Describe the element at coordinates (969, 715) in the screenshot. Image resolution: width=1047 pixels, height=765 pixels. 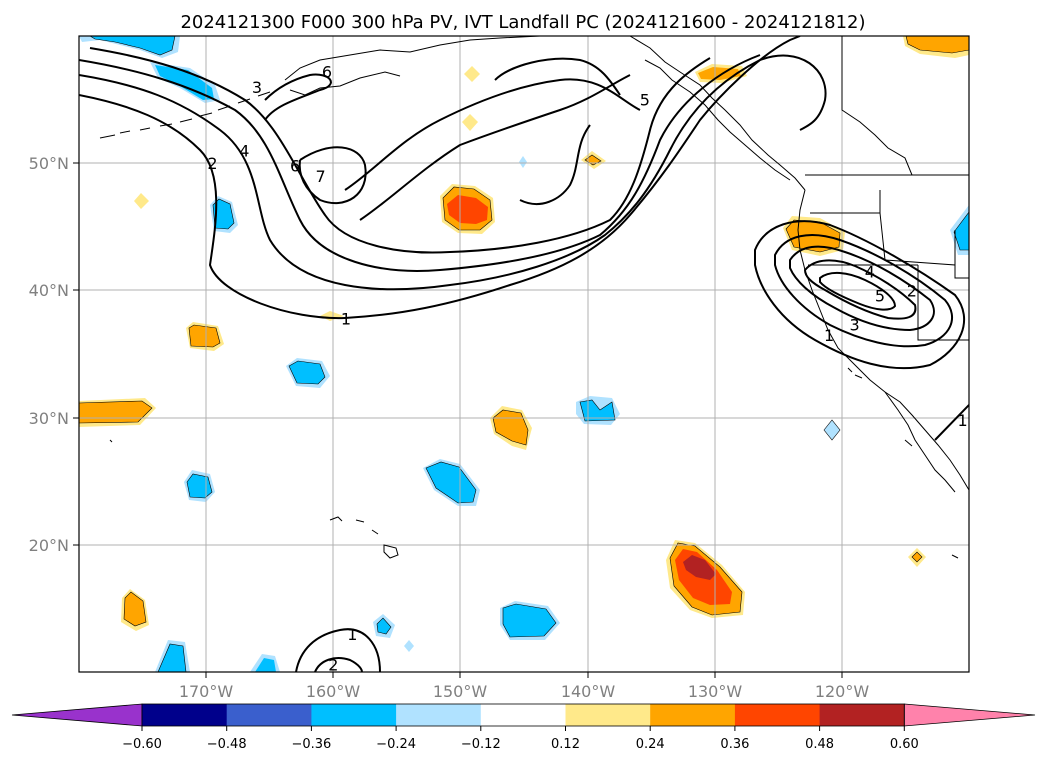
I see `colorbar-extend-max` at that location.